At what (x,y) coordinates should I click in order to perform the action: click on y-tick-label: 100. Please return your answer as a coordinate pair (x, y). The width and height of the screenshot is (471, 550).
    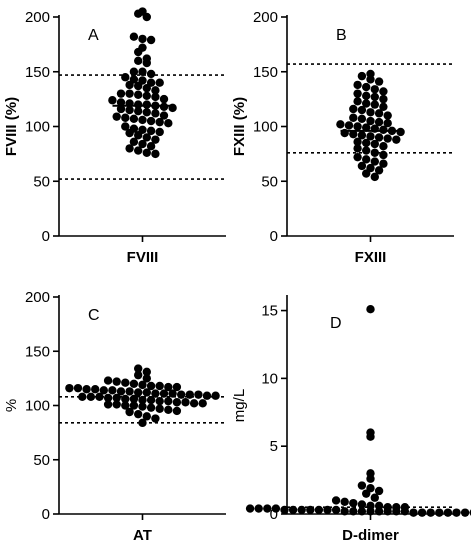
    Looking at the image, I should click on (265, 127).